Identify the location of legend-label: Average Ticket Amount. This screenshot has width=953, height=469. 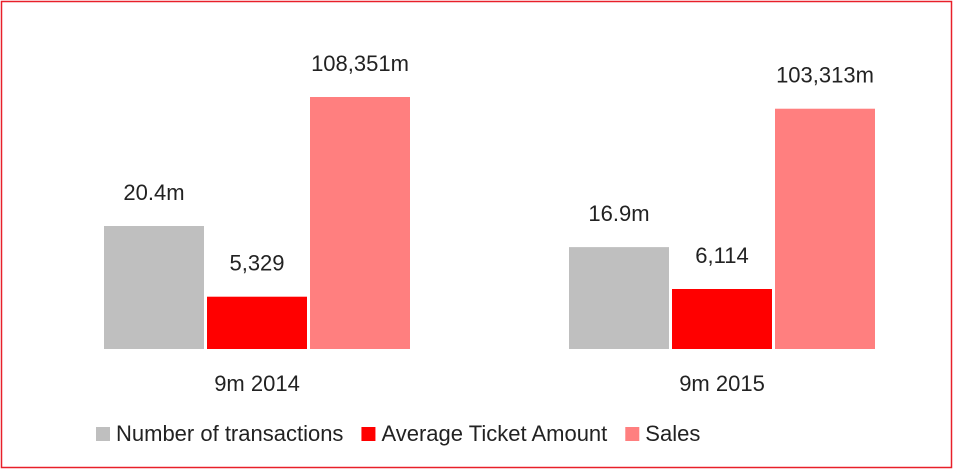
(494, 433).